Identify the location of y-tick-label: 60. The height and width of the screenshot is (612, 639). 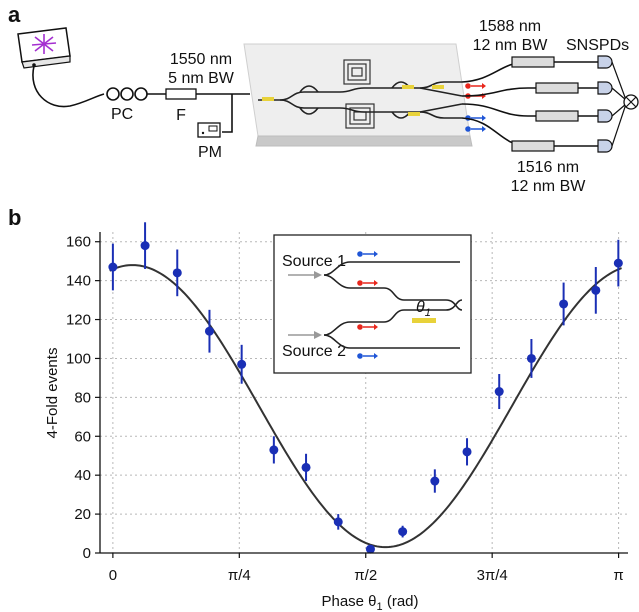
(82, 436).